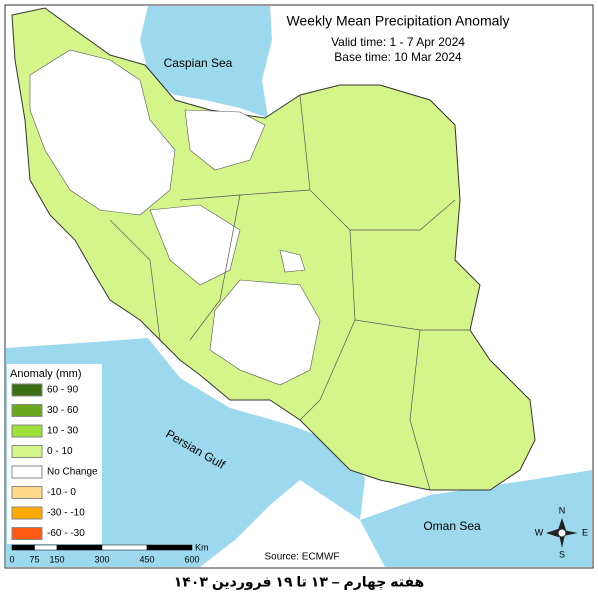  What do you see at coordinates (398, 42) in the screenshot?
I see `valid-time: Valid time: 1 - 7 Apr 2024` at bounding box center [398, 42].